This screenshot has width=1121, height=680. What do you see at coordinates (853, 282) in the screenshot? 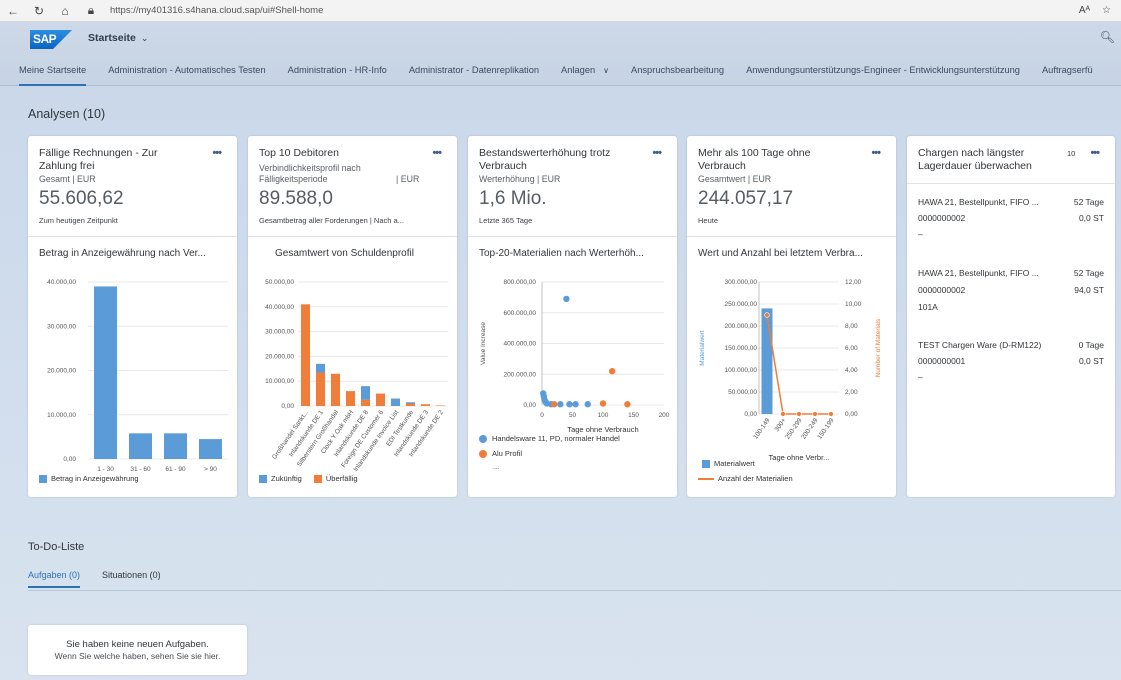
I see `y-tick-label: 12,00` at bounding box center [853, 282].